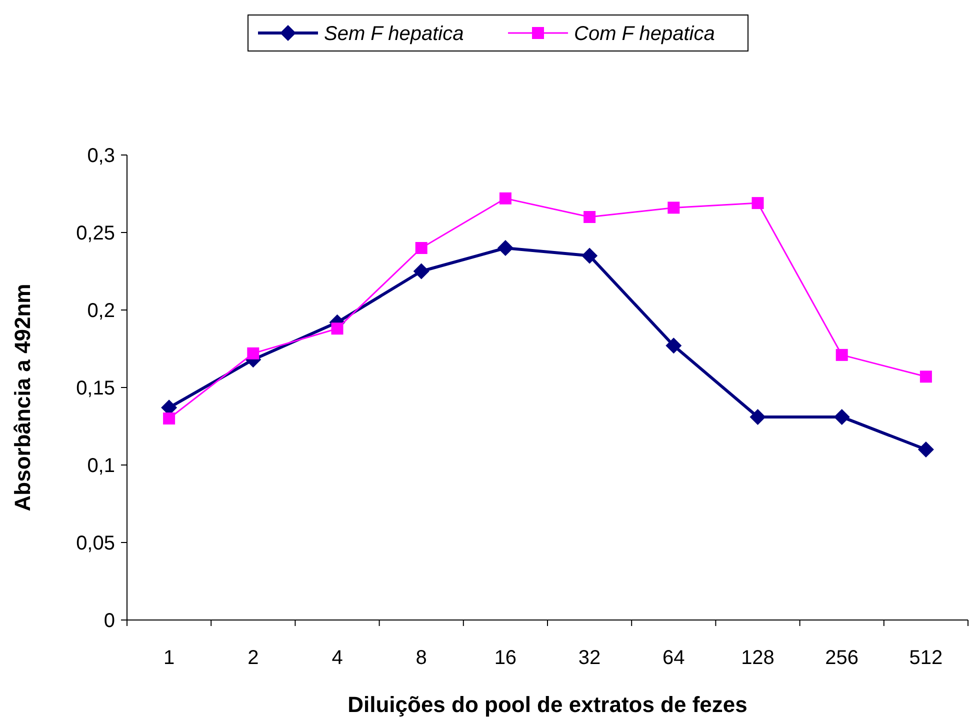 The image size is (976, 718). What do you see at coordinates (22, 398) in the screenshot?
I see `y-axis-title: Absorbância a 492nm` at bounding box center [22, 398].